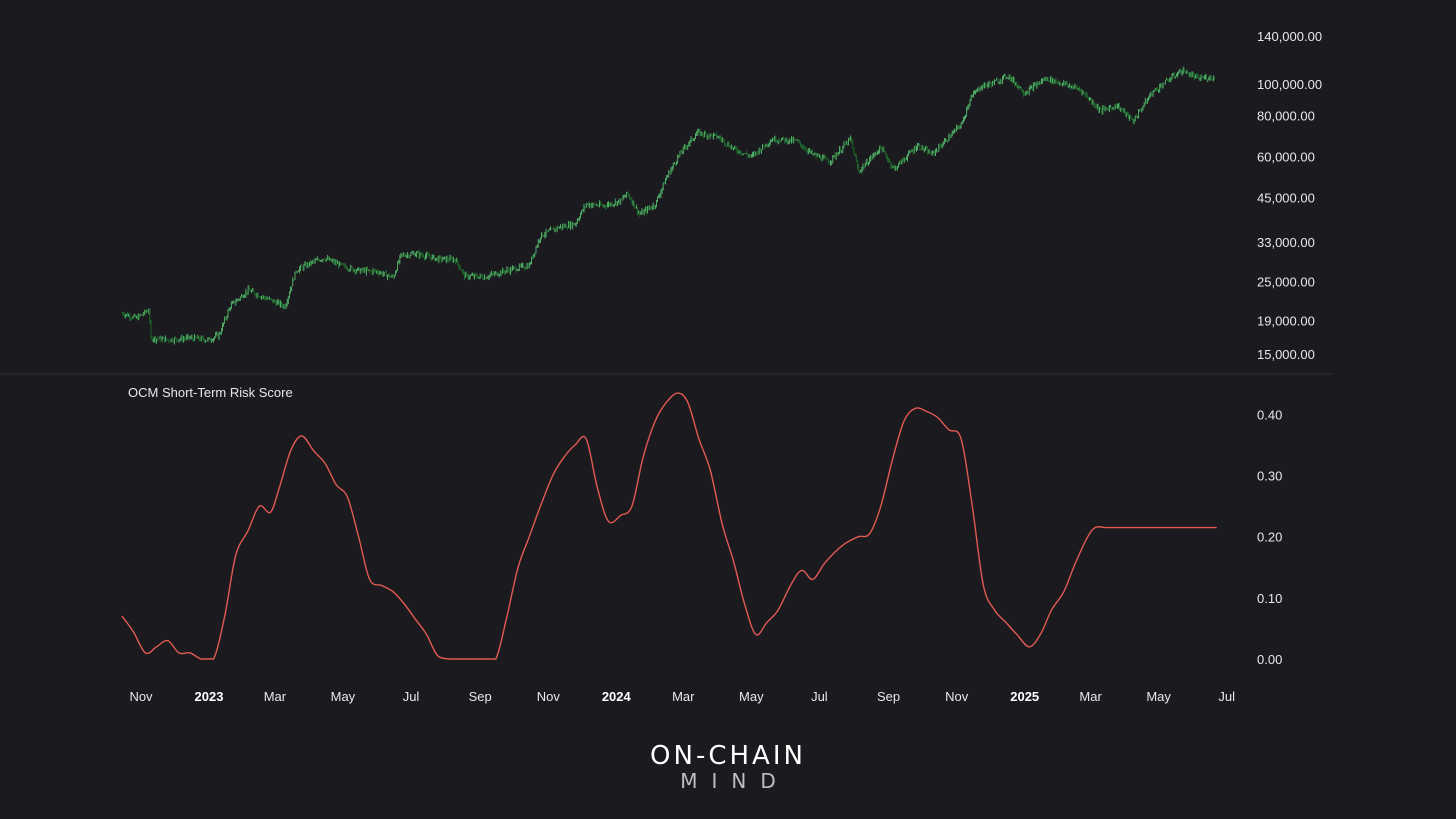 The image size is (1456, 819). I want to click on price-y-tick-label: 60,000.00, so click(1286, 157).